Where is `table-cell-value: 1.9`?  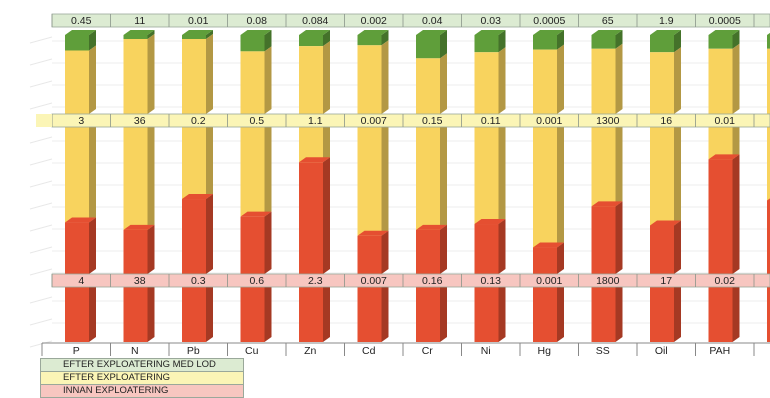 table-cell-value: 1.9 is located at coordinates (666, 21).